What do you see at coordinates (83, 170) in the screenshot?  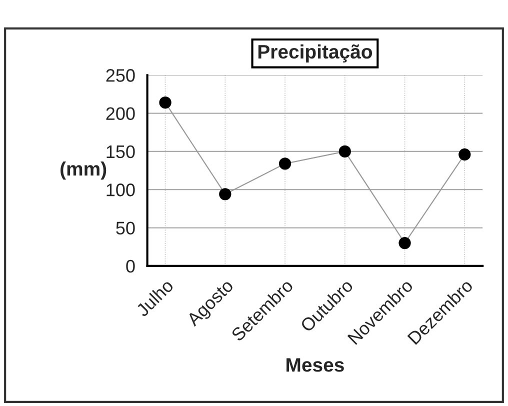 I see `y-axis-title: (mm)` at bounding box center [83, 170].